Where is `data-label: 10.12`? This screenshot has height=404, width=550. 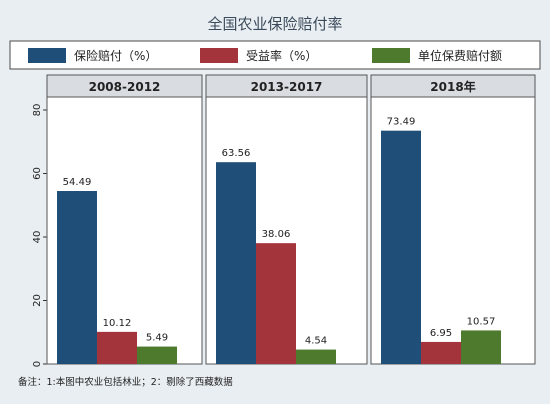
data-label: 10.12 is located at coordinates (117, 323).